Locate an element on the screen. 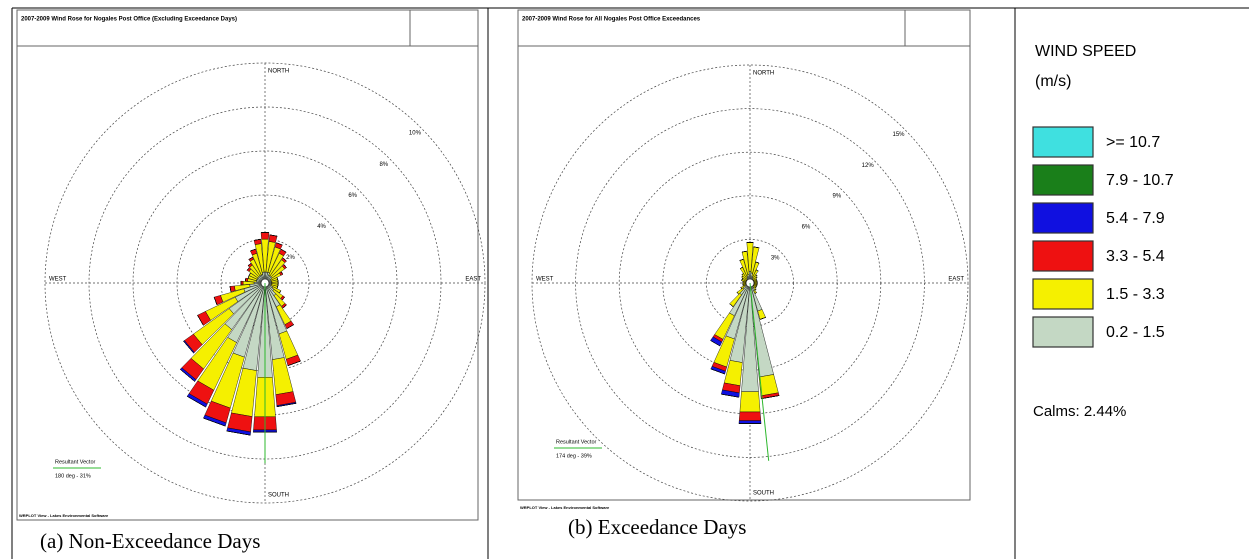 The width and height of the screenshot is (1249, 559). legend-label: 7.9 - 10.7 is located at coordinates (1140, 180).